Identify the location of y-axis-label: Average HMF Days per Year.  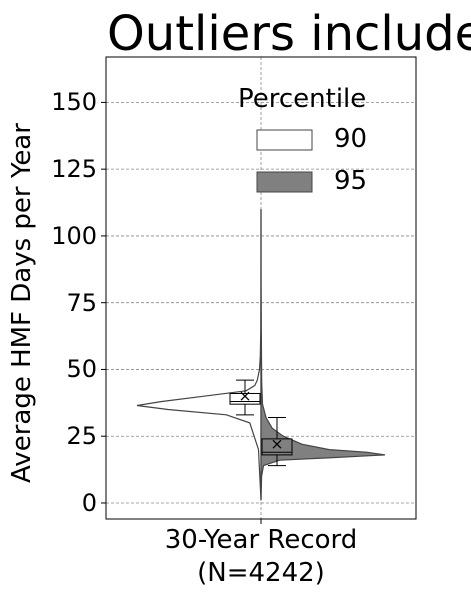
(22, 303).